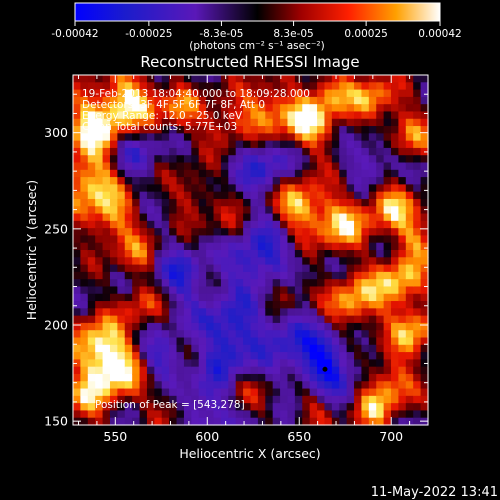 The height and width of the screenshot is (500, 500). I want to click on x-axis-label: Heliocentric X (arcsec), so click(249, 453).